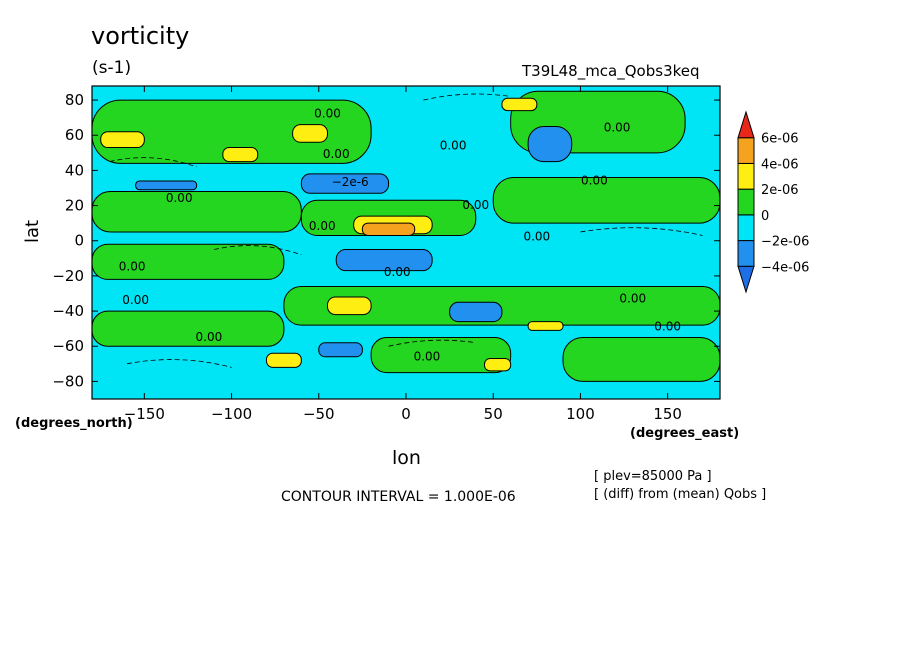 The image size is (904, 654). I want to click on colorbar-label: −4e-06, so click(785, 267).